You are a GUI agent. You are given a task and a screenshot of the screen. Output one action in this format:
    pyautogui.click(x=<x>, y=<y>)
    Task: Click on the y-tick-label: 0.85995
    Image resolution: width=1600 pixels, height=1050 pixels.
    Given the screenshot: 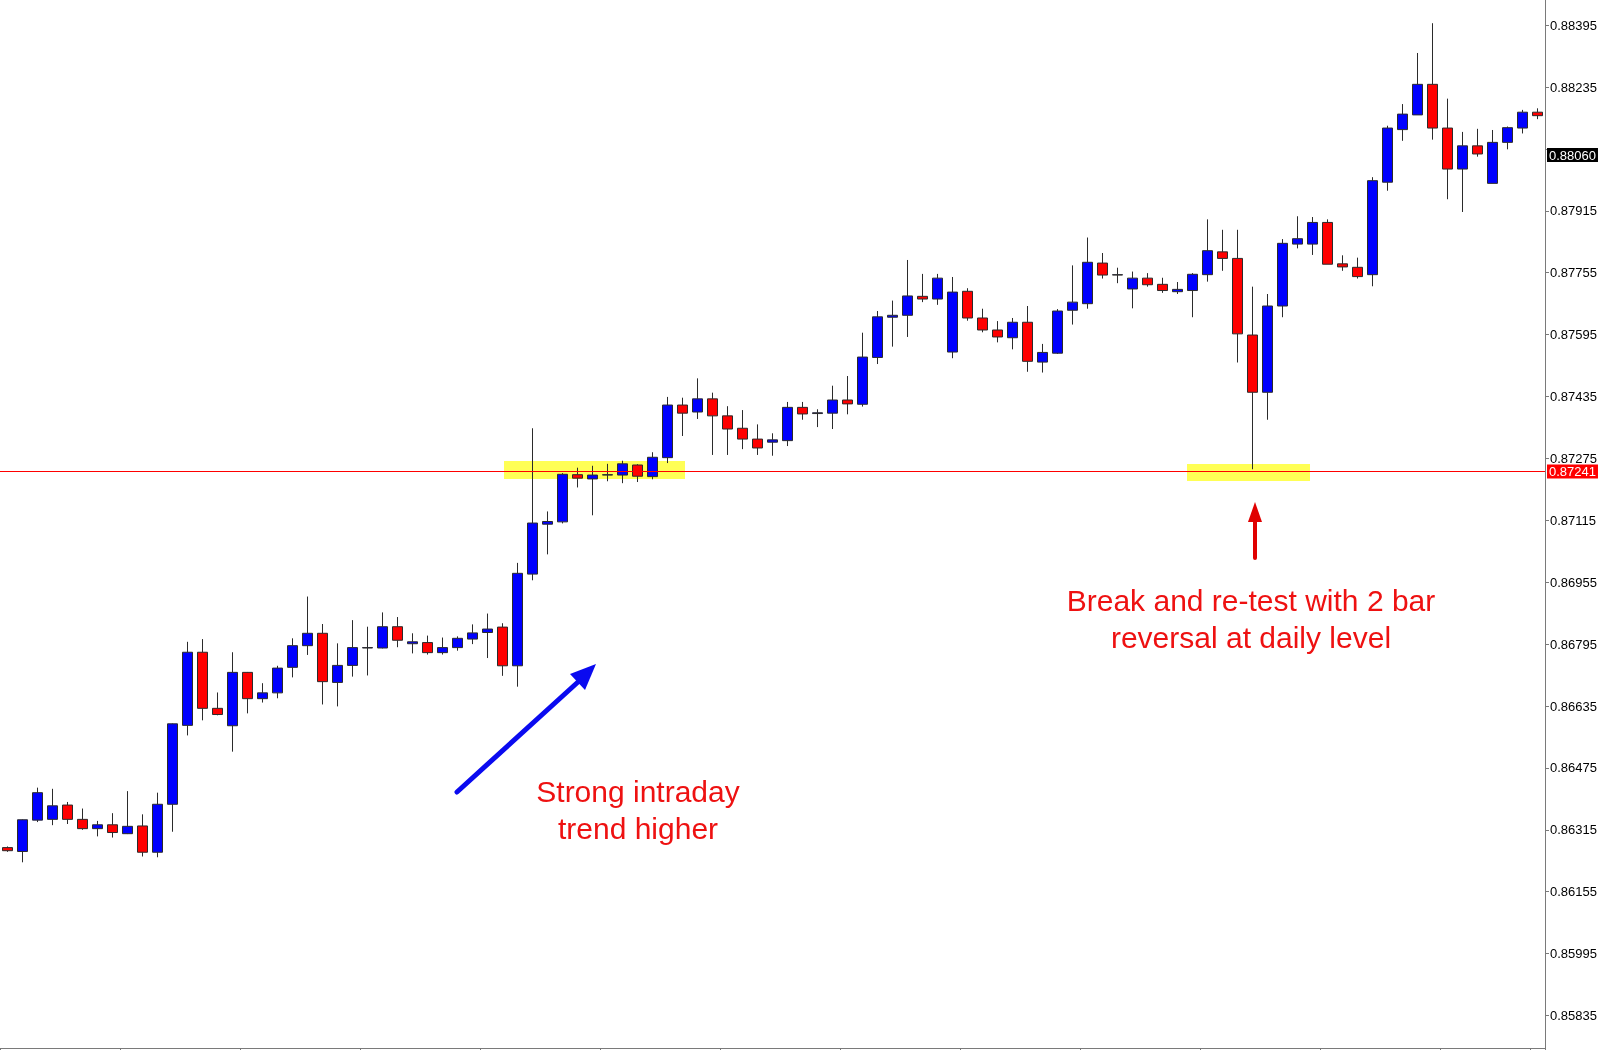 What is the action you would take?
    pyautogui.click(x=1573, y=954)
    